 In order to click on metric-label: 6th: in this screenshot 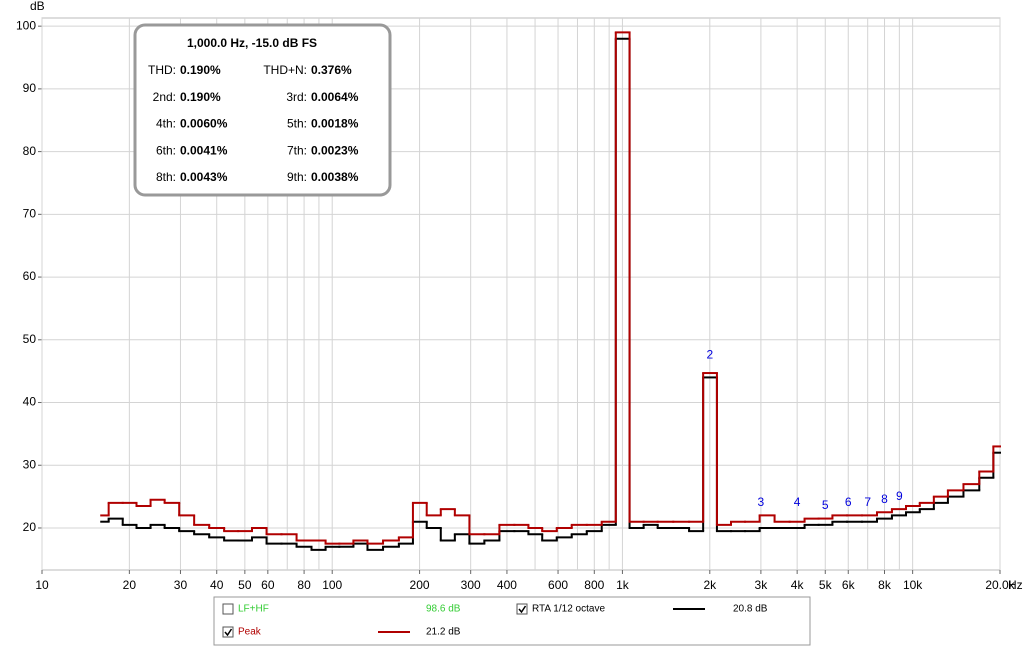, I will do `click(166, 150)`.